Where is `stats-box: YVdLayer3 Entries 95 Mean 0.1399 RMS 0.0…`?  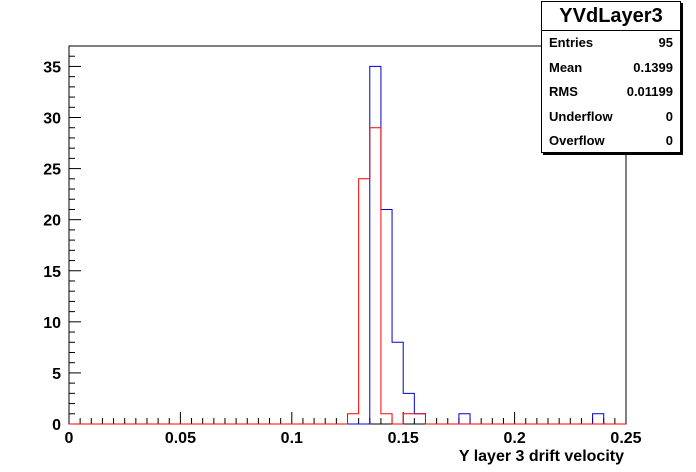 stats-box: YVdLayer3 Entries 95 Mean 0.1399 RMS 0.0… is located at coordinates (611, 77).